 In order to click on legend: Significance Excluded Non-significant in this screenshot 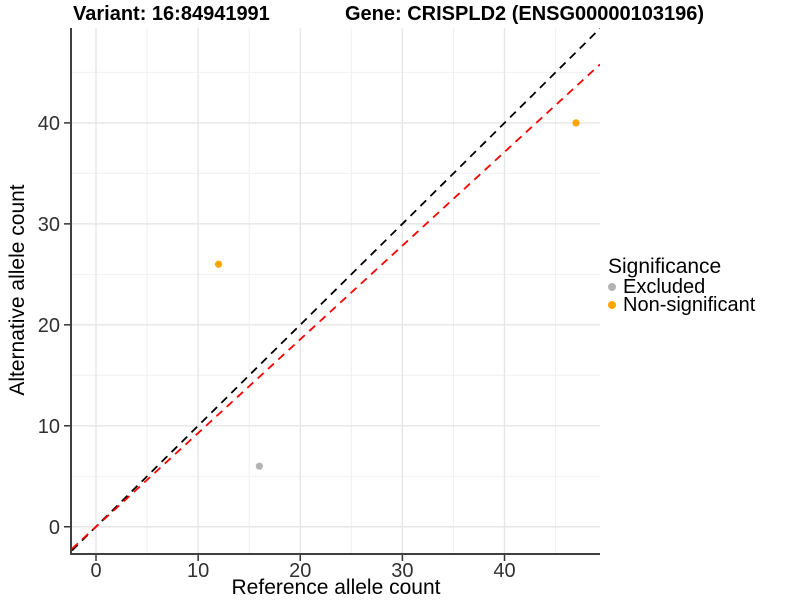, I will do `click(703, 285)`.